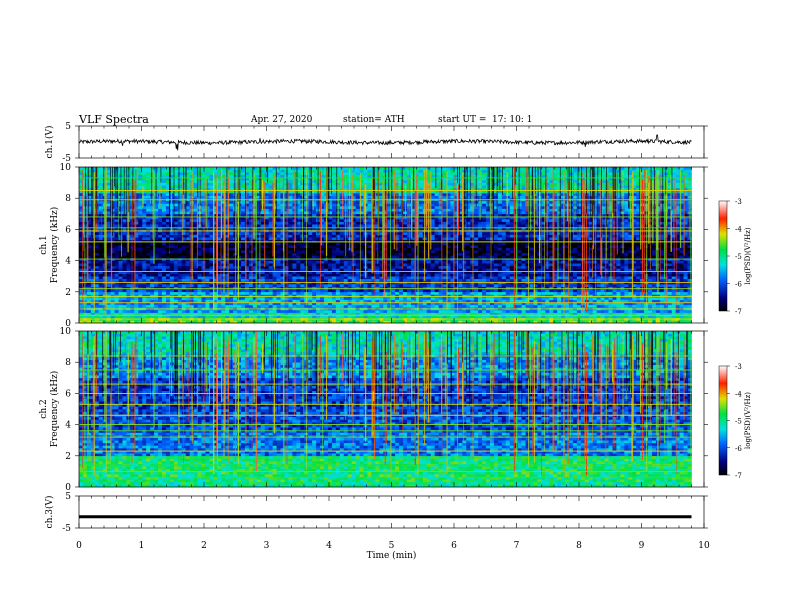 The width and height of the screenshot is (792, 612). I want to click on date-label: Apr. 27, 2020, so click(282, 120).